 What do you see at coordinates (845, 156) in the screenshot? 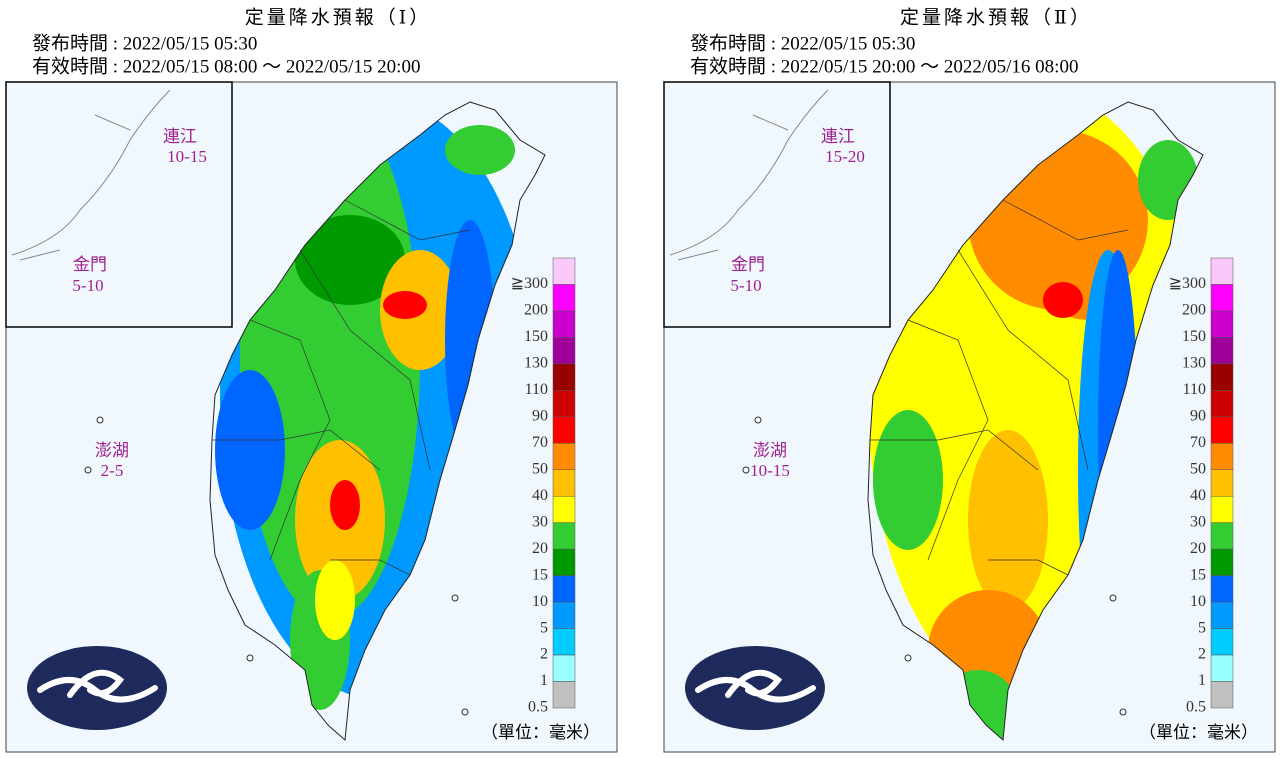
I see `island-range: 15-20` at bounding box center [845, 156].